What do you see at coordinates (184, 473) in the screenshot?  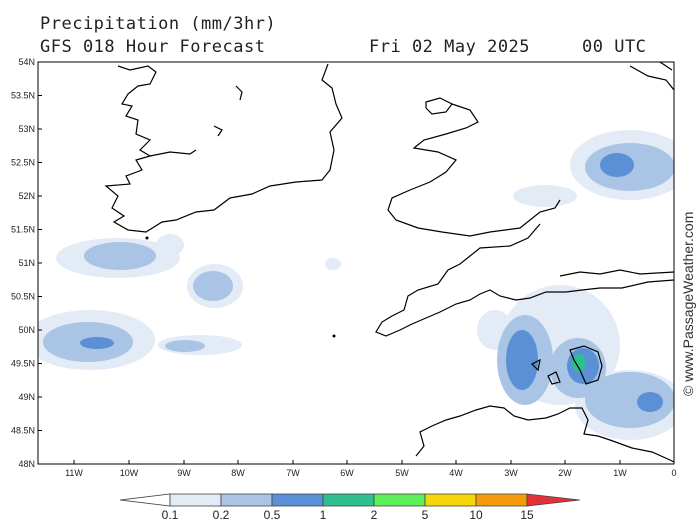 I see `lon-tick-label: 9W` at bounding box center [184, 473].